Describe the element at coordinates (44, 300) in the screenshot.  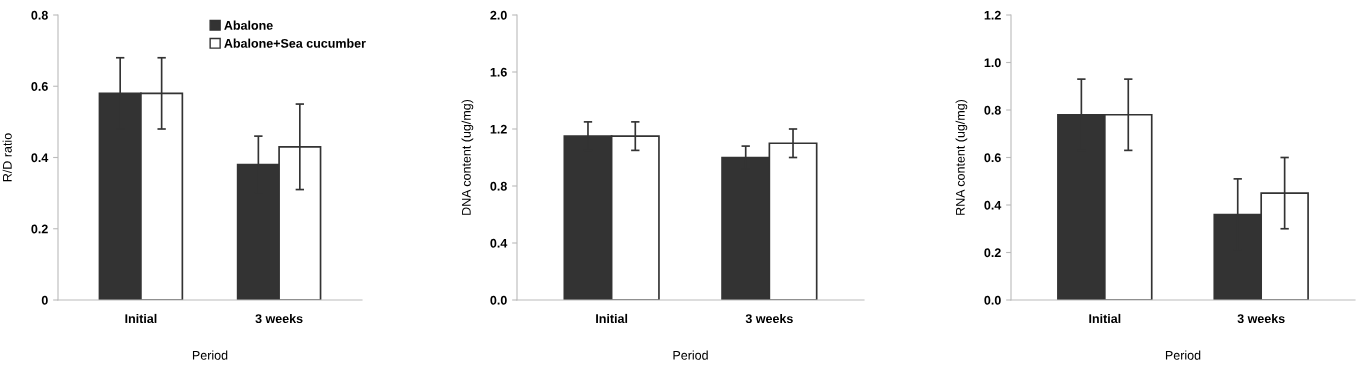
I see `y-tick-label: 0` at that location.